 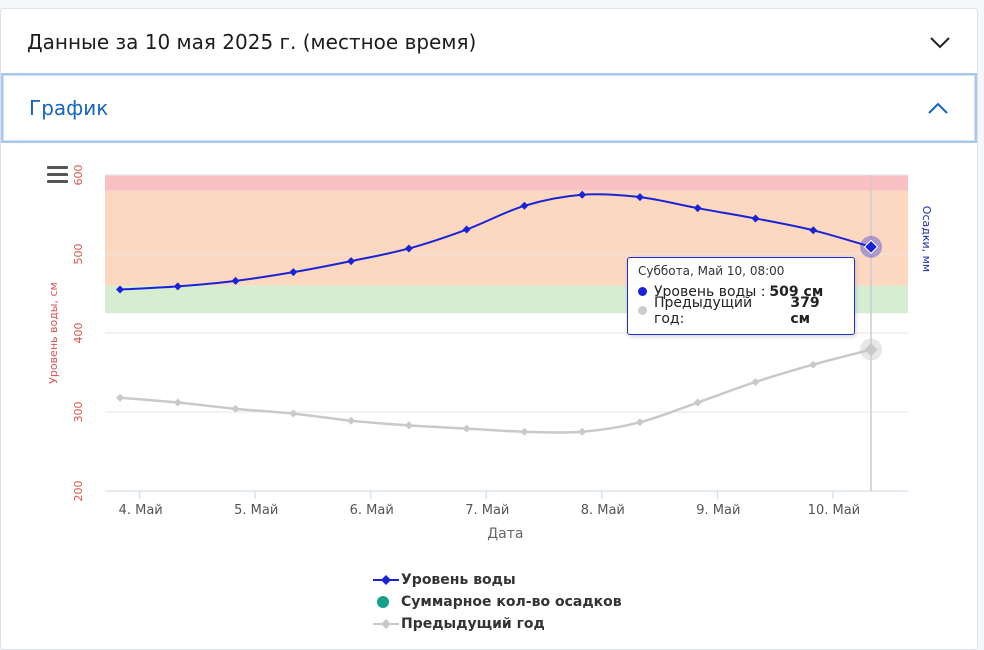 What do you see at coordinates (78, 175) in the screenshot?
I see `y-tick-label: 600` at bounding box center [78, 175].